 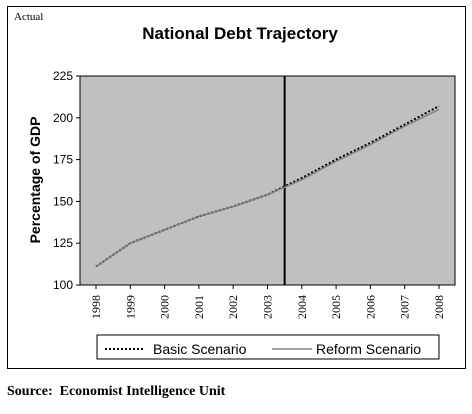 What do you see at coordinates (66, 180) in the screenshot?
I see `y-axis-ticks: 100 125 150 175 200 225` at bounding box center [66, 180].